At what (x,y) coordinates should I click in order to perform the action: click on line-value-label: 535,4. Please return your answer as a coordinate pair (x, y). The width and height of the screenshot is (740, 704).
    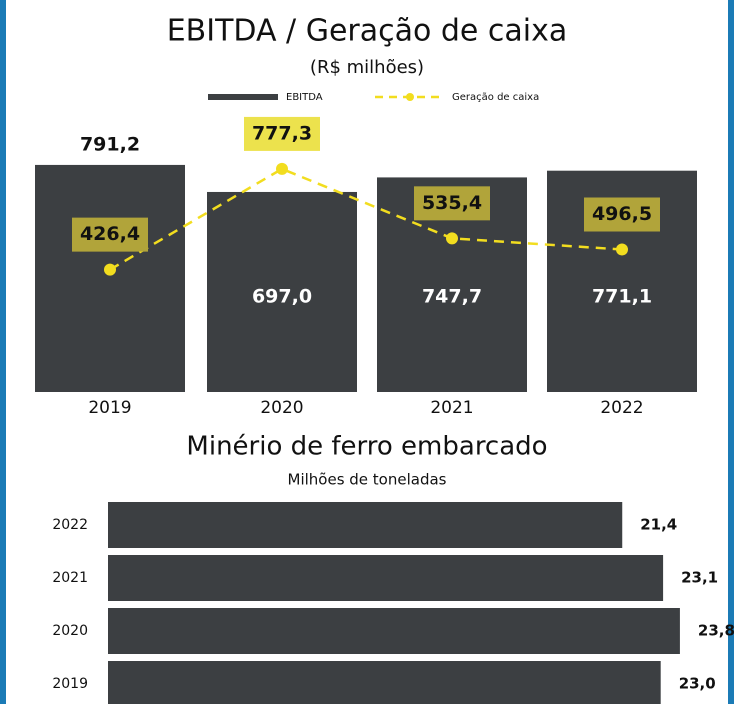
    Looking at the image, I should click on (452, 203).